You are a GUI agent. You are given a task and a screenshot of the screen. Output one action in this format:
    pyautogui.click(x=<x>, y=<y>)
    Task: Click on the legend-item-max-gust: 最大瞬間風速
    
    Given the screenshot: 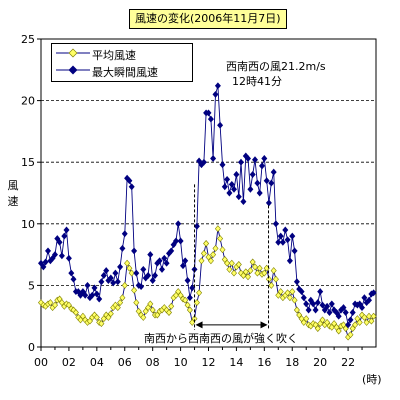 What is the action you would take?
    pyautogui.click(x=122, y=71)
    